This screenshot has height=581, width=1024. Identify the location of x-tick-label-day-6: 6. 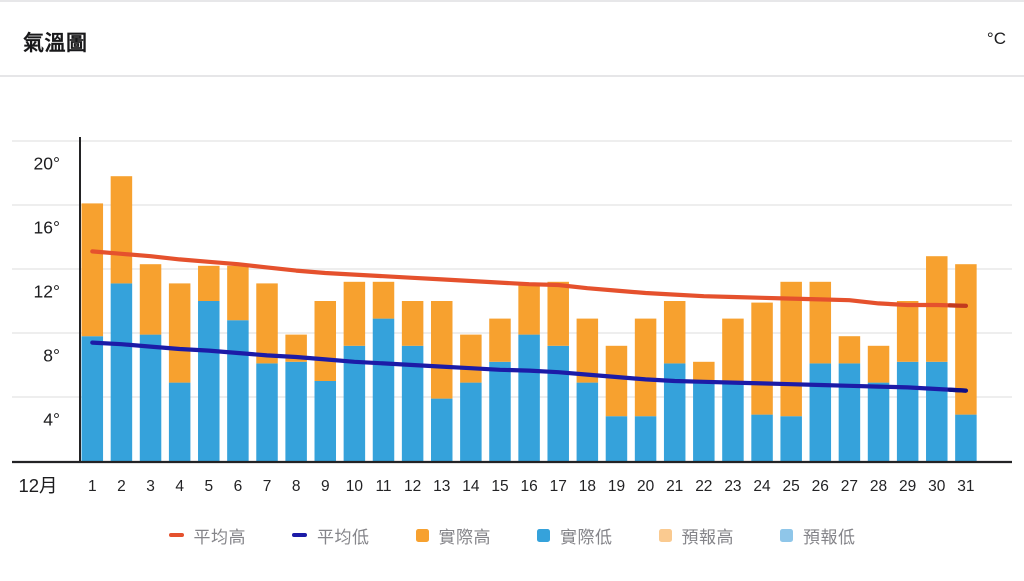
(238, 486).